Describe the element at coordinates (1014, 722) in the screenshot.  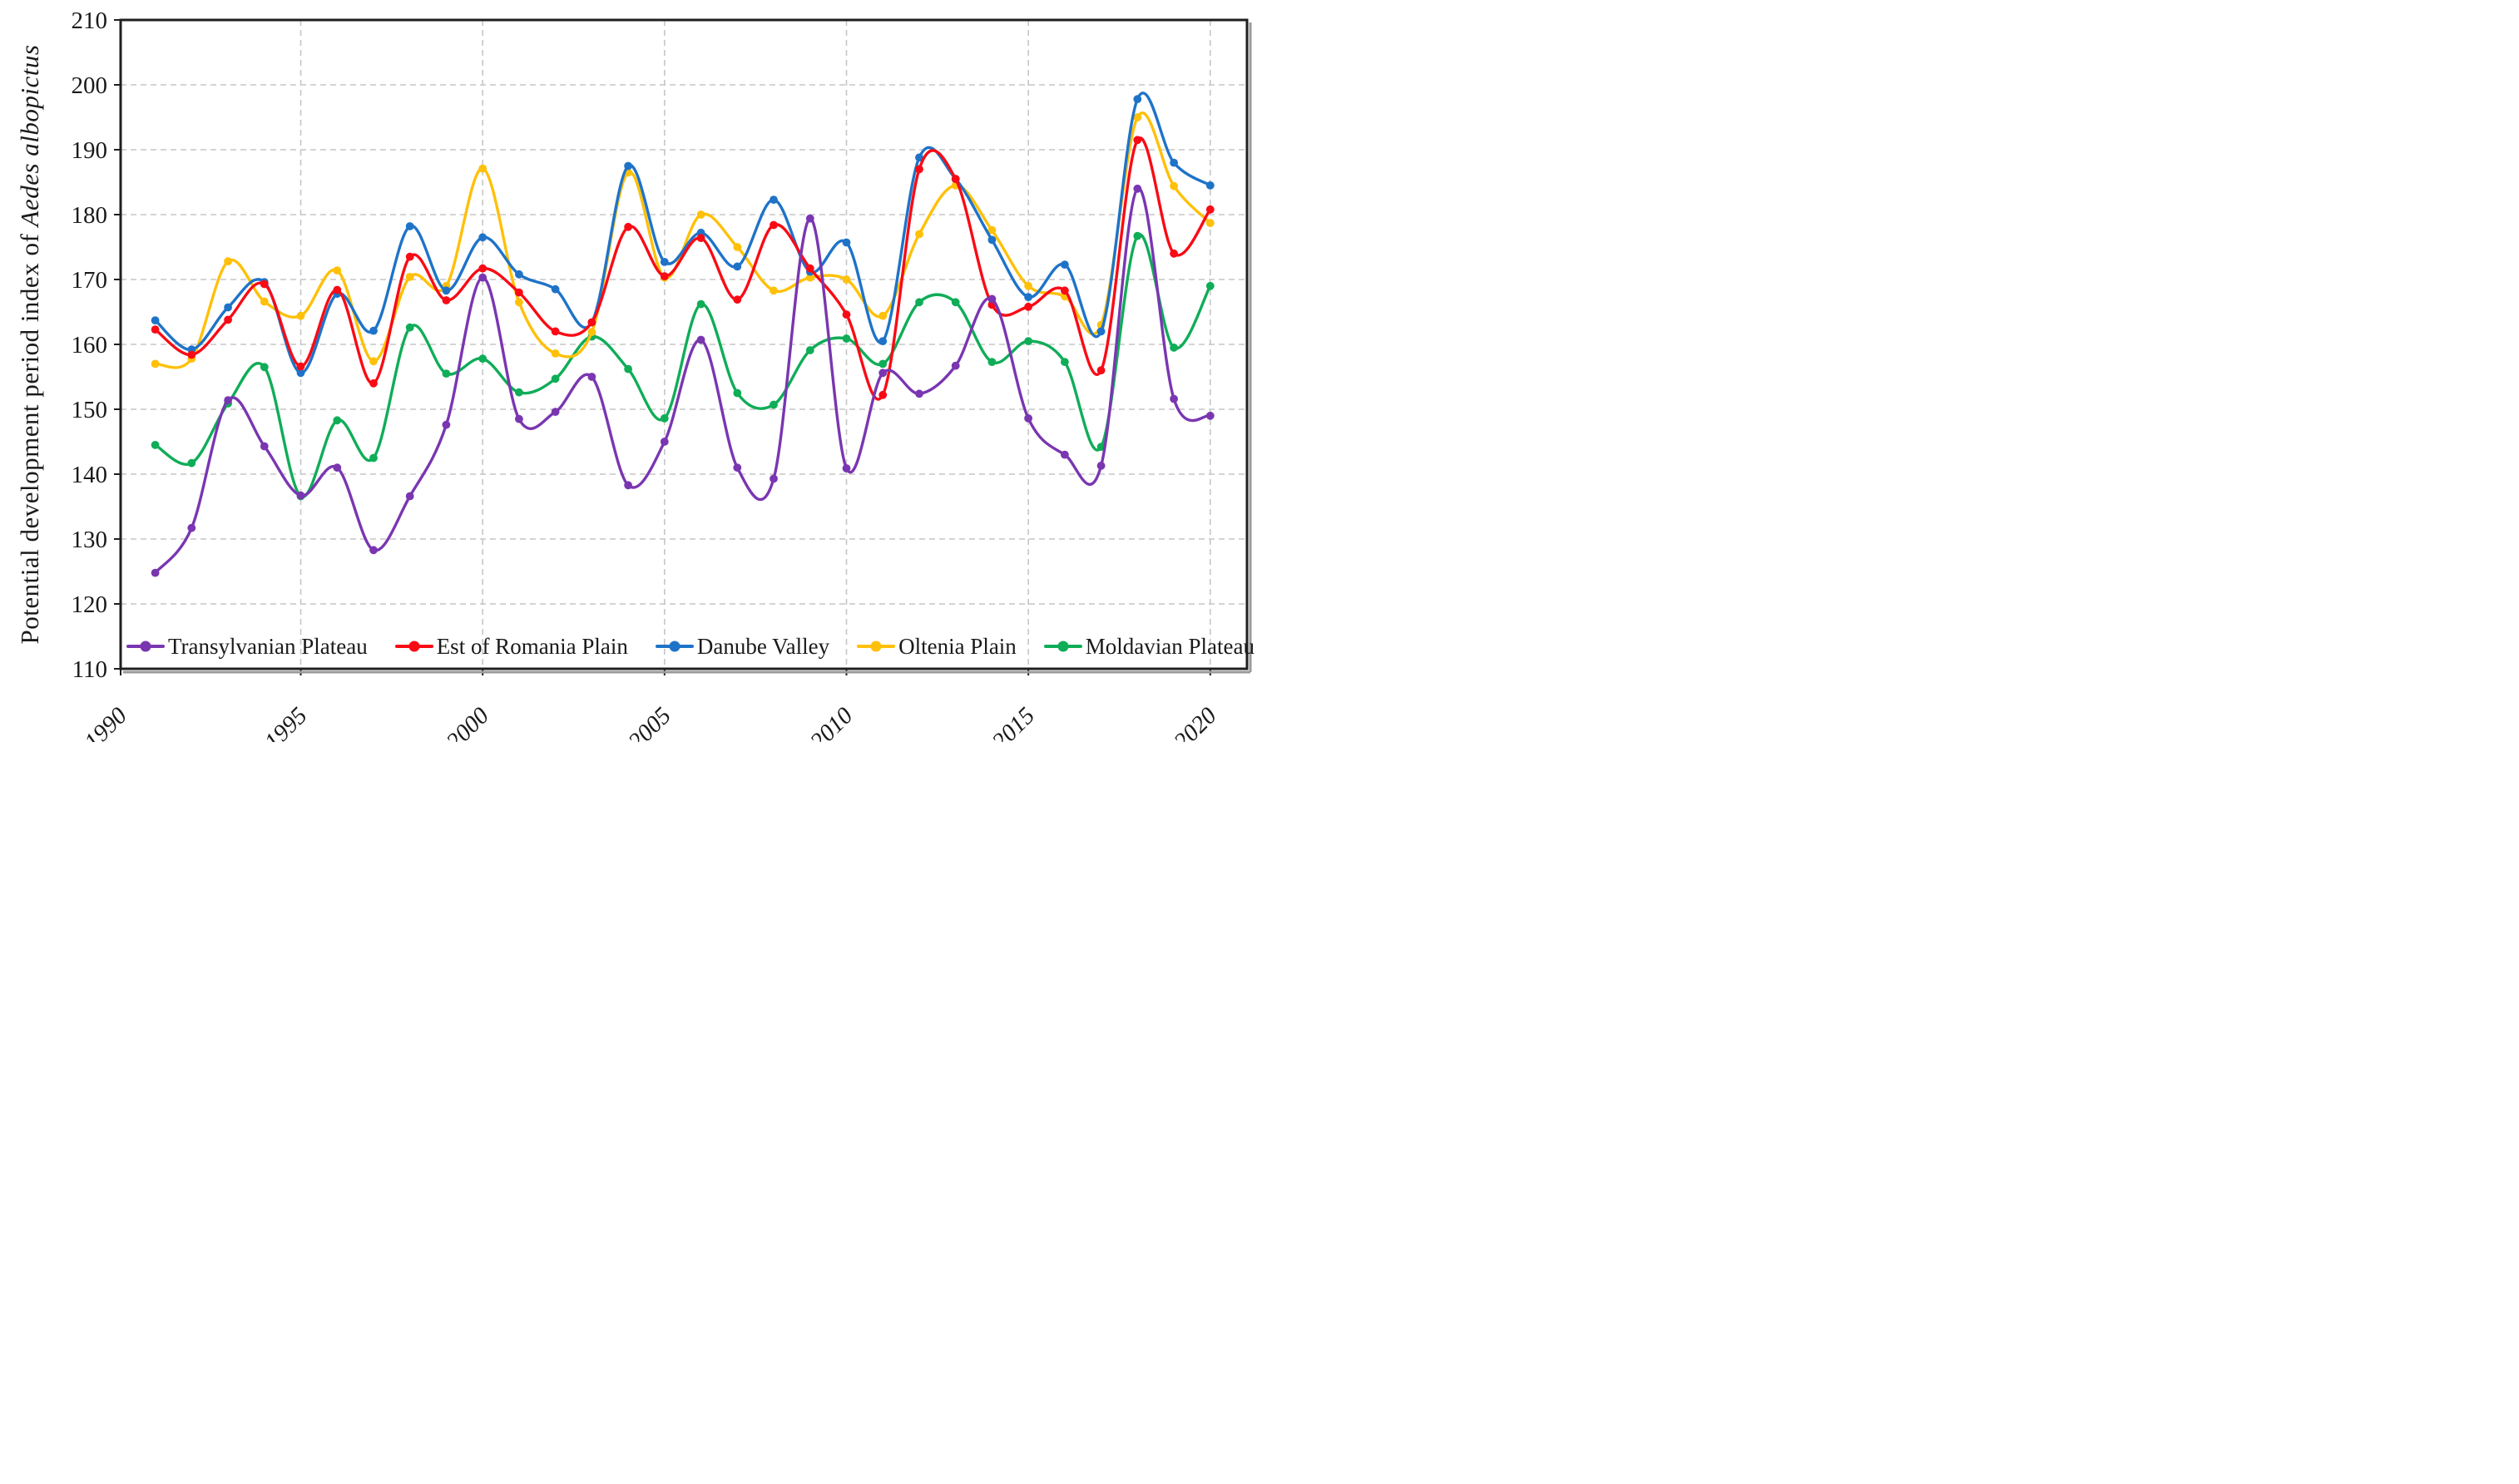
I see `x-tick-label: 2015` at that location.